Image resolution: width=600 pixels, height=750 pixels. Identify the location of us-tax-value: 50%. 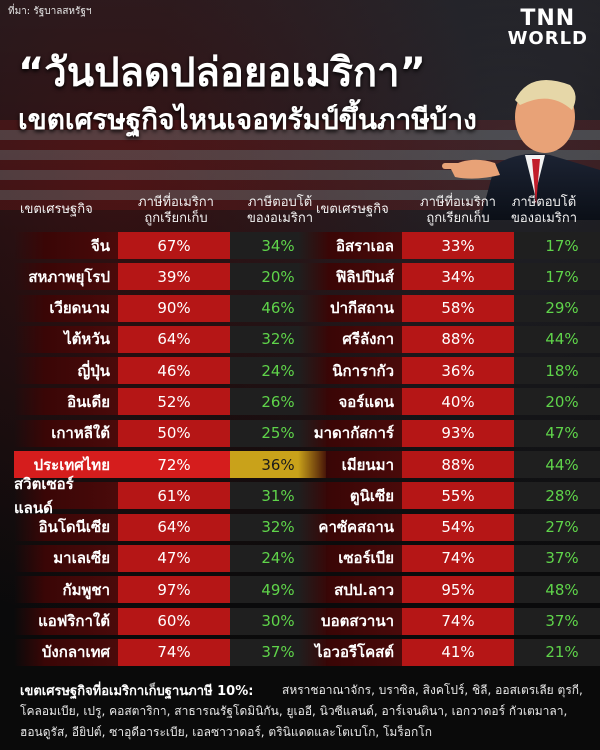
(174, 433).